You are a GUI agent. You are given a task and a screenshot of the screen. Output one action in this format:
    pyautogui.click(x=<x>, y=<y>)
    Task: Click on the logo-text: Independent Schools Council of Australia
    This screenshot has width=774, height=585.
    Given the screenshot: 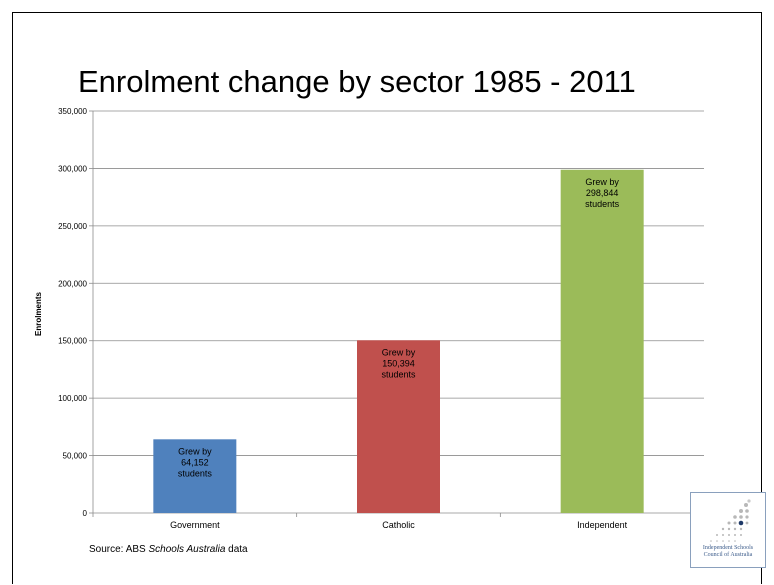 What is the action you would take?
    pyautogui.click(x=728, y=552)
    